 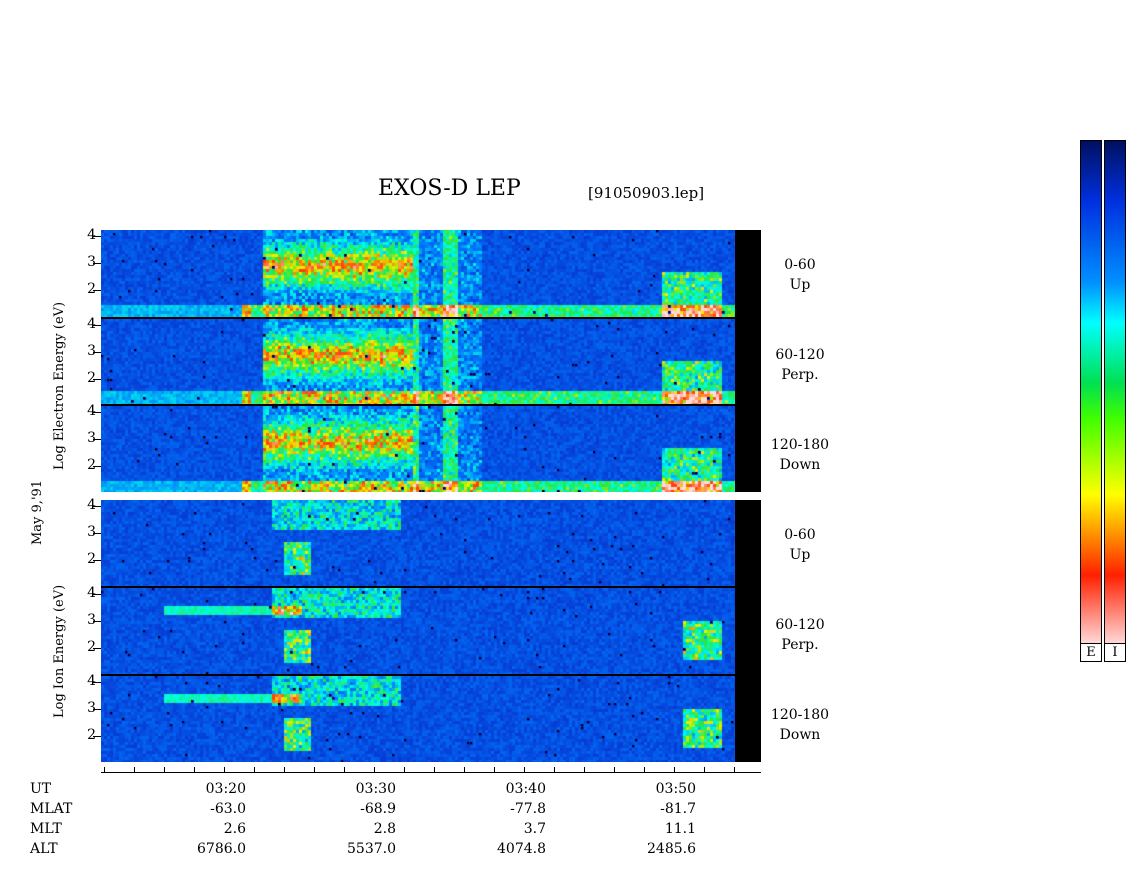 I want to click on alt-value: 2485.6, so click(x=671, y=849).